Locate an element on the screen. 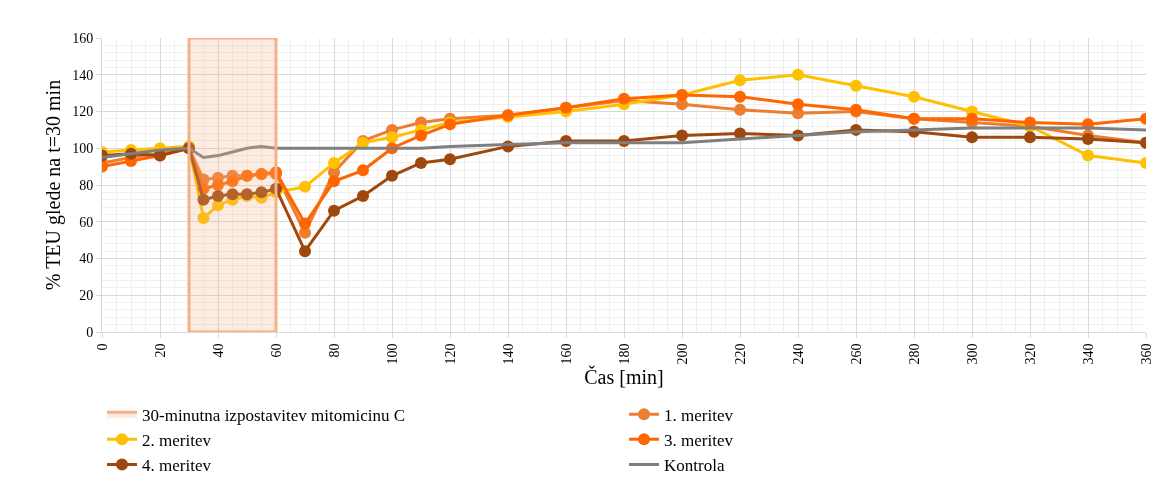 The width and height of the screenshot is (1168, 495). x-tick-label: 320 is located at coordinates (1030, 354).